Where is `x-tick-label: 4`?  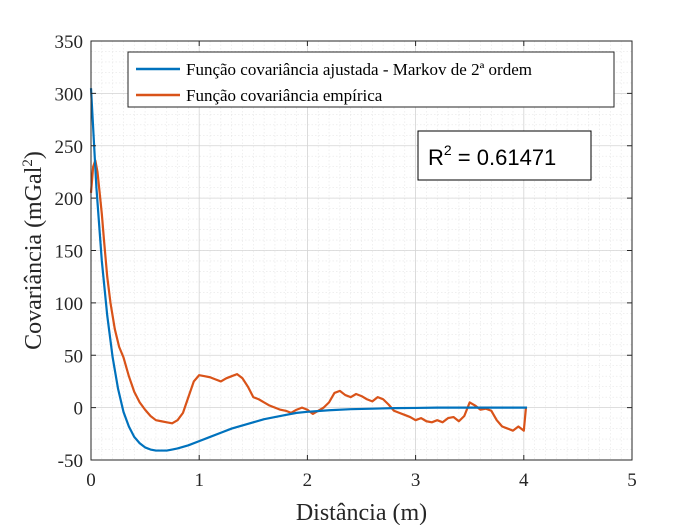
x-tick-label: 4 is located at coordinates (524, 480).